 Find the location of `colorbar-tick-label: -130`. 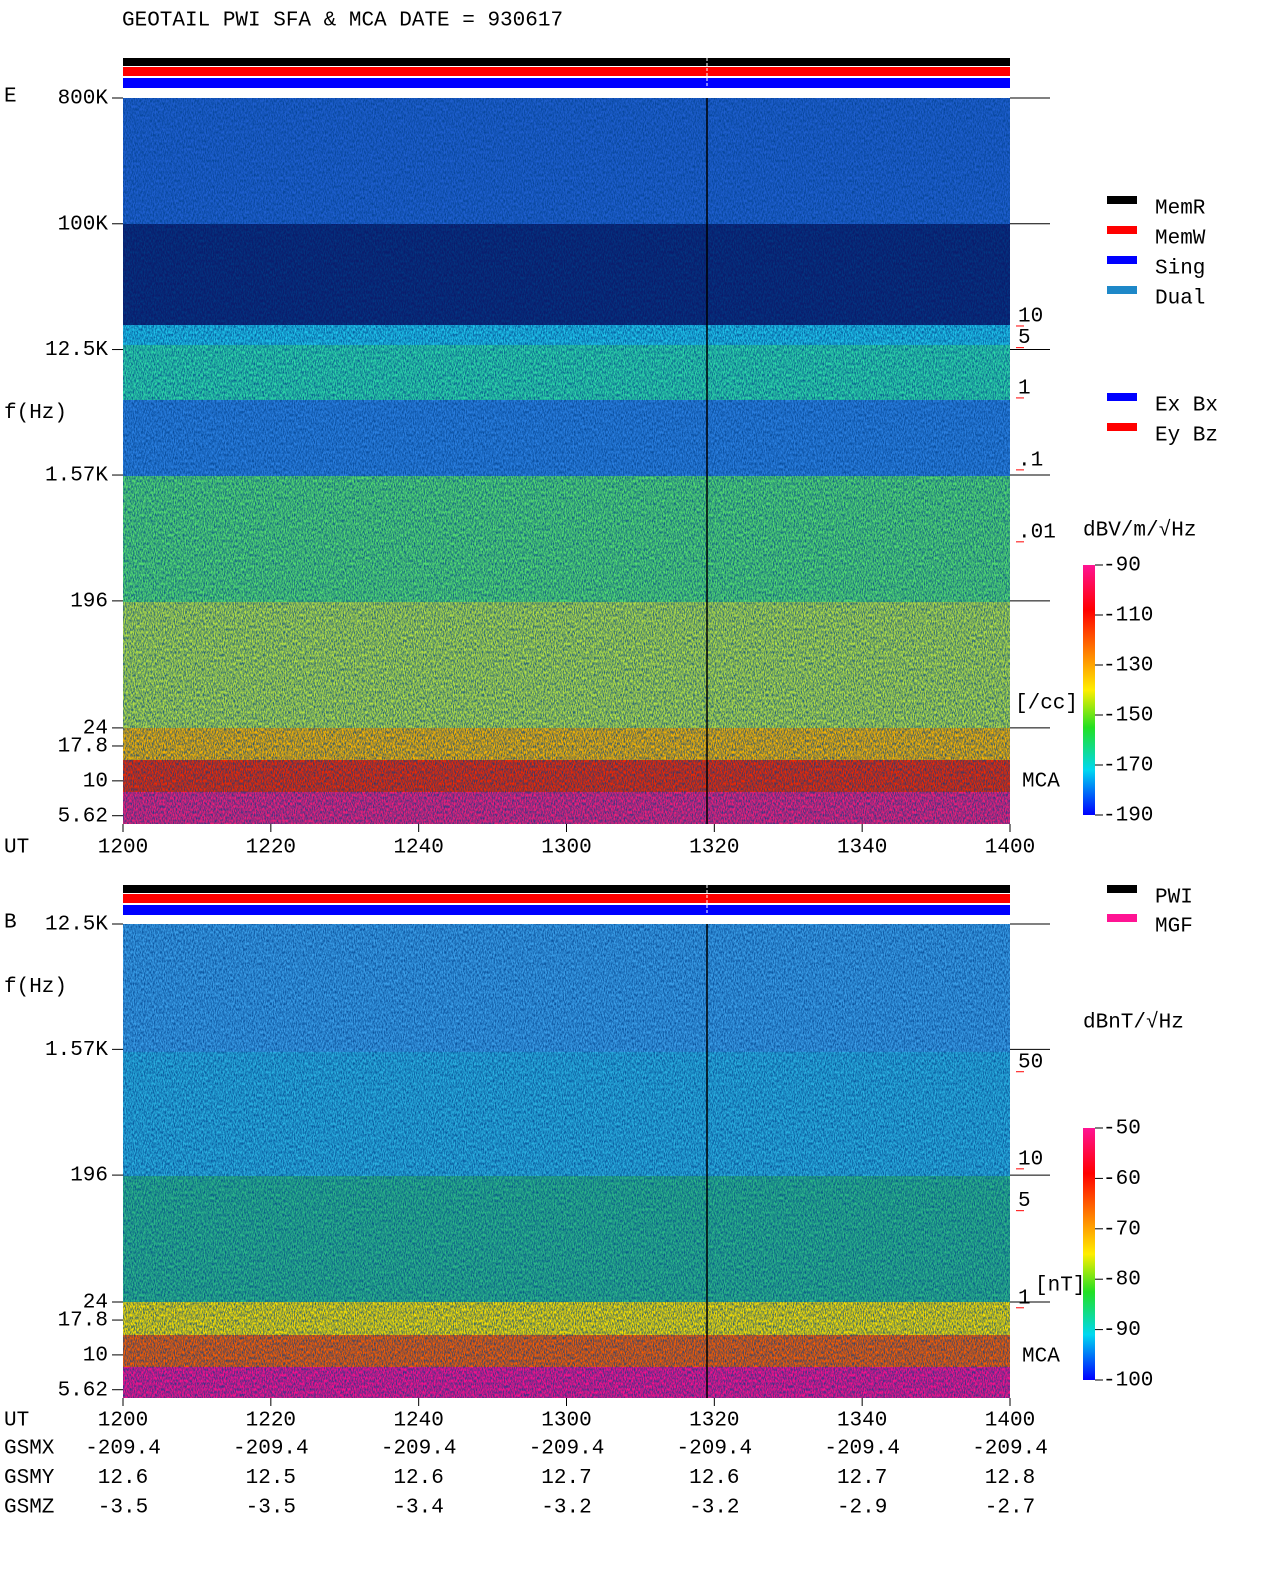

colorbar-tick-label: -130 is located at coordinates (1128, 666).